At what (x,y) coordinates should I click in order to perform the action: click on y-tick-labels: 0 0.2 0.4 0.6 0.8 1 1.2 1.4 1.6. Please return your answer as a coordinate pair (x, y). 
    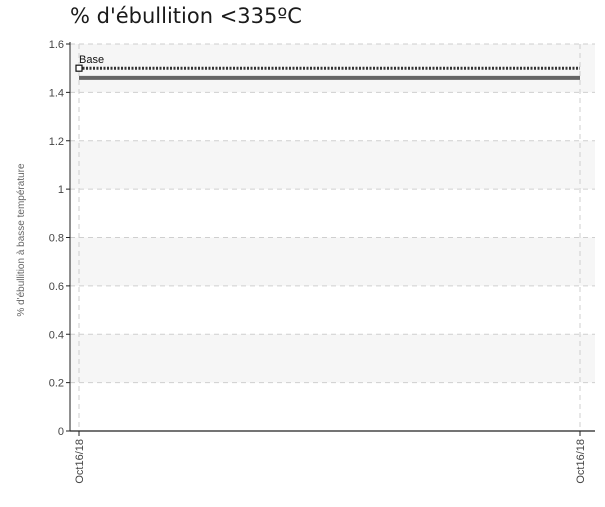
    Looking at the image, I should click on (56, 238).